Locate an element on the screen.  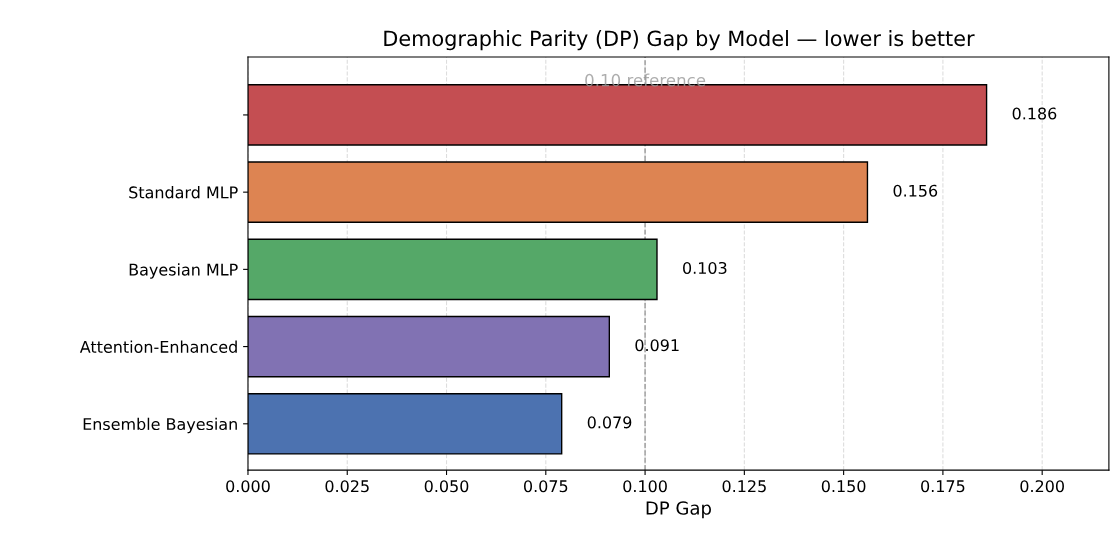
data-label: 0.091 is located at coordinates (657, 345).